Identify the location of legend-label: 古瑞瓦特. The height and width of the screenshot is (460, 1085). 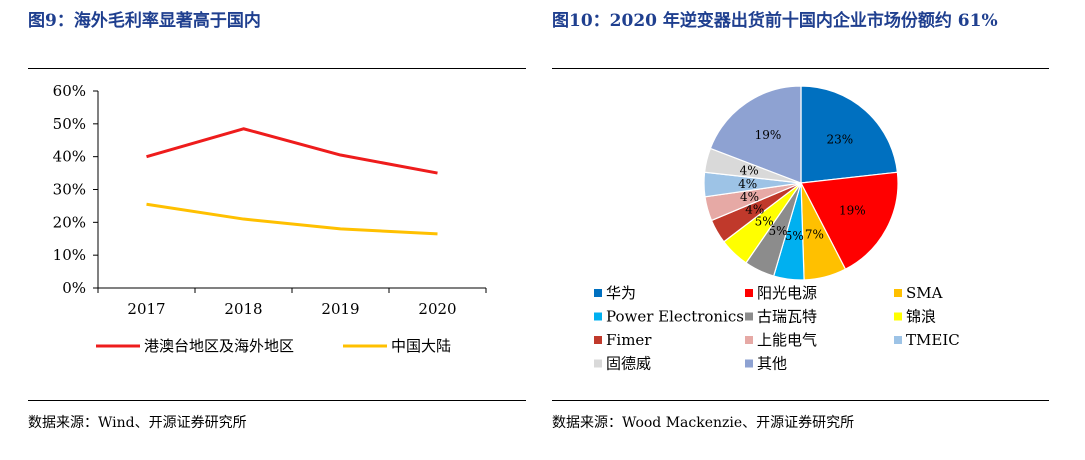
(787, 317).